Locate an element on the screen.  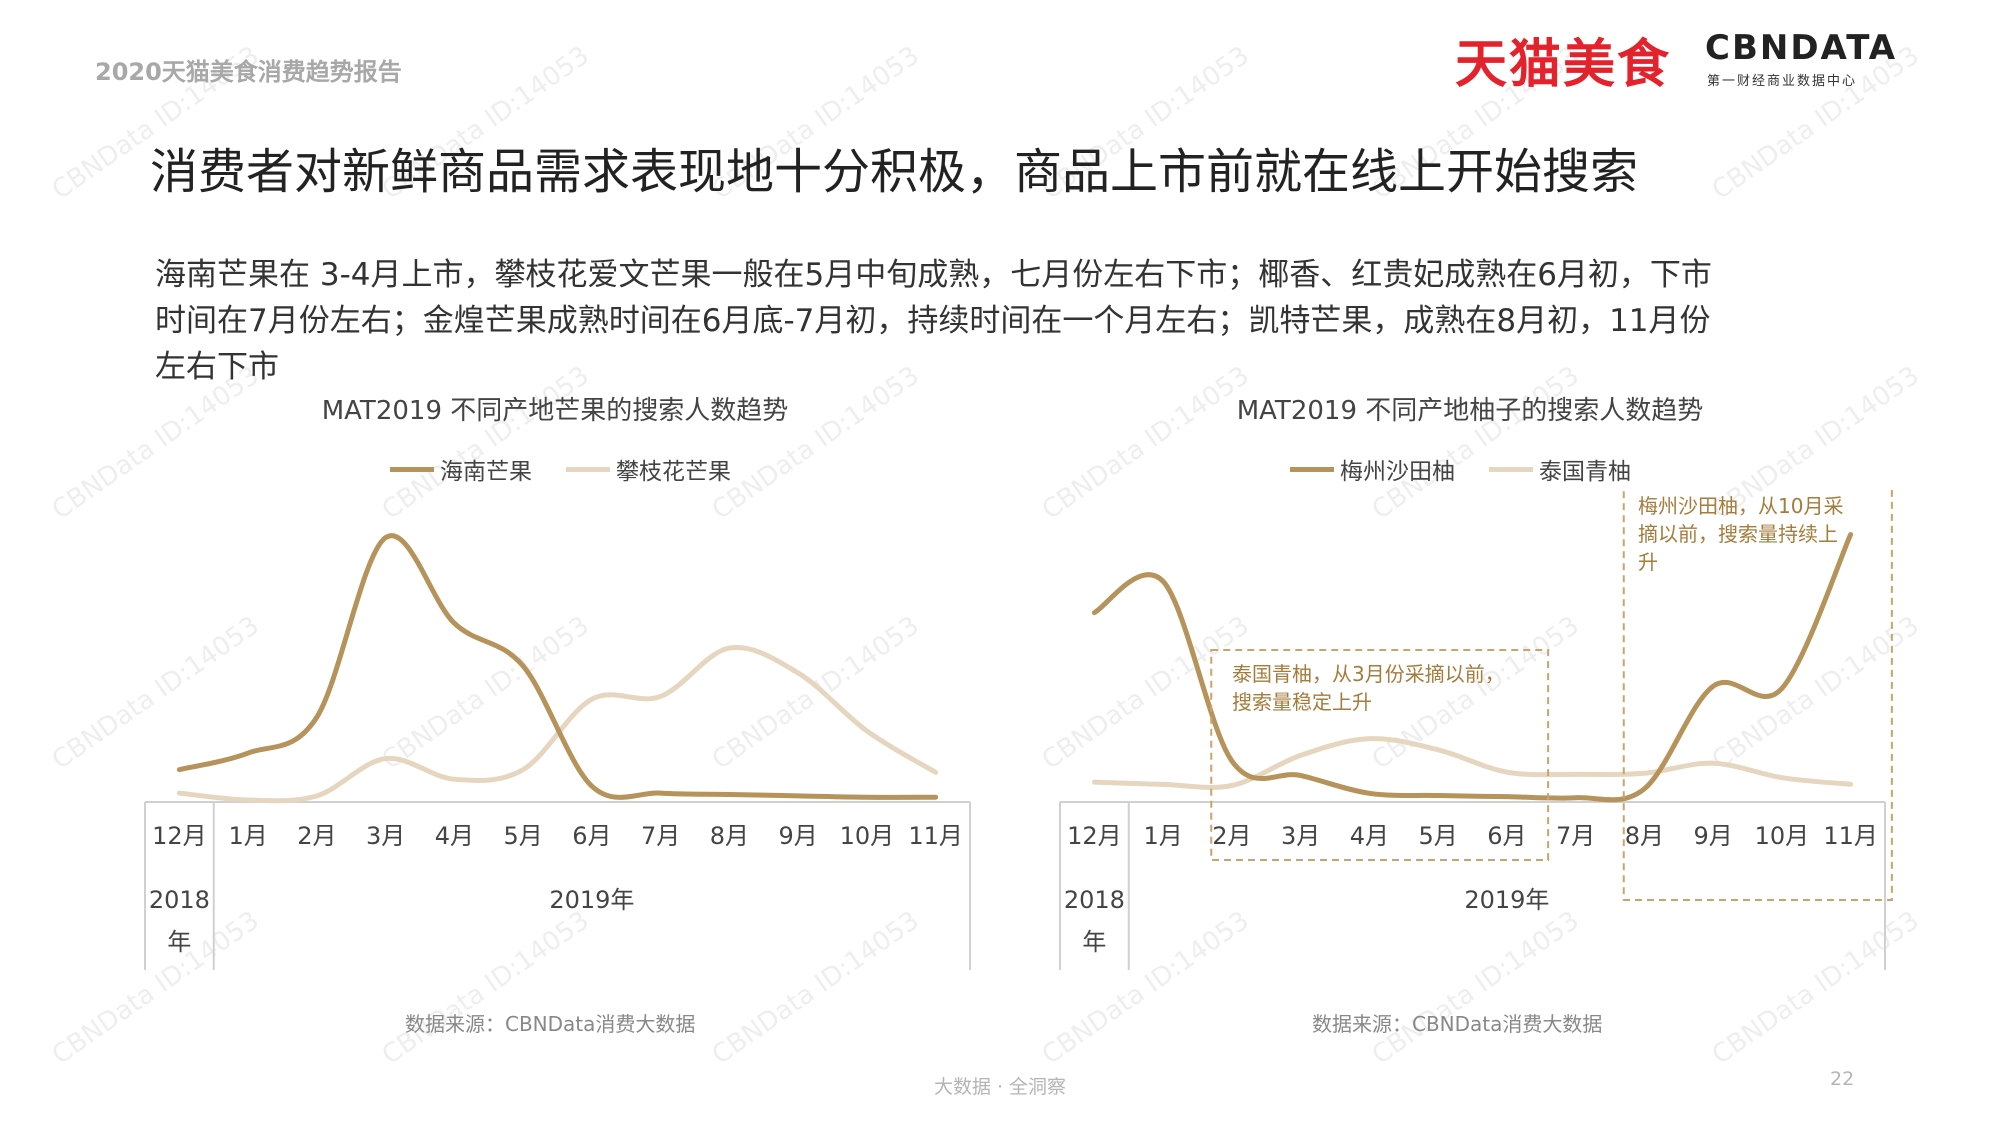
callout-meizhou-pomelo: 梅州沙田柚，从10月采 摘以前，搜索量持续上 升 is located at coordinates (1751, 534).